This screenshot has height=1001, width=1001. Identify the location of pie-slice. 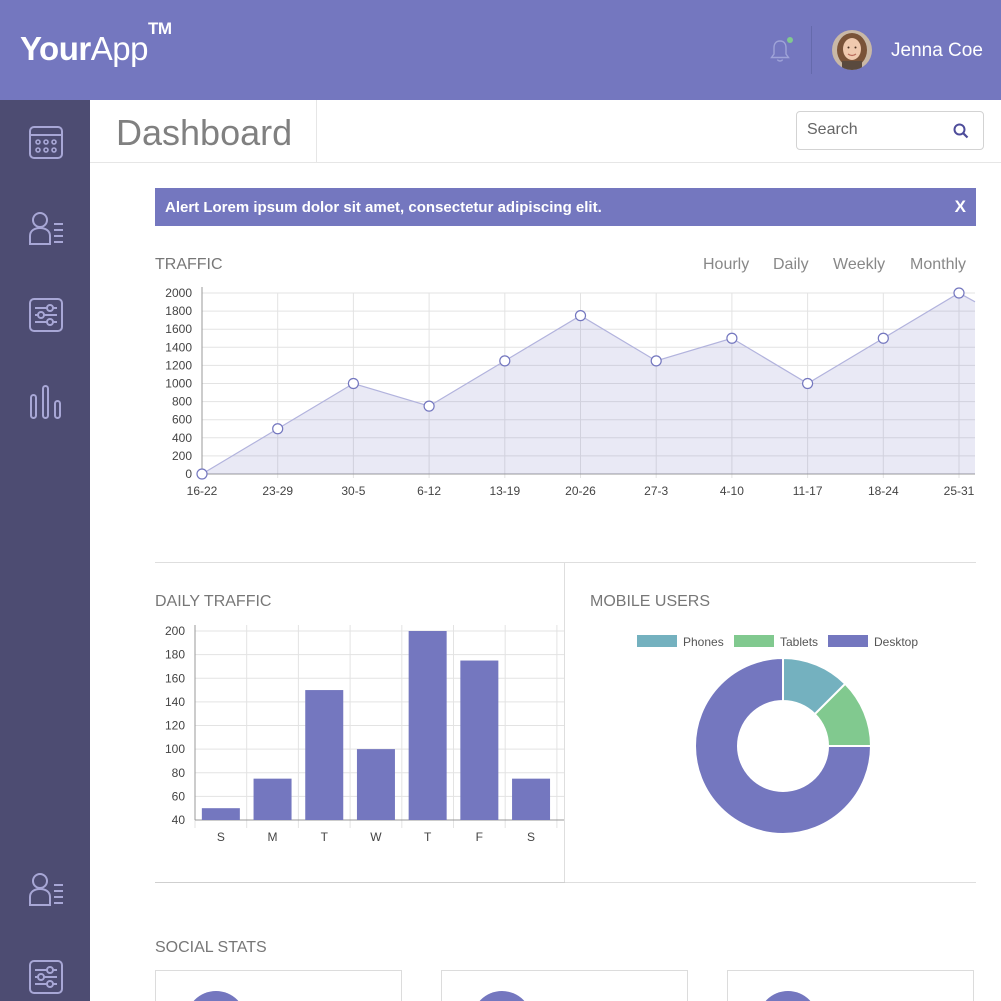
(783, 745).